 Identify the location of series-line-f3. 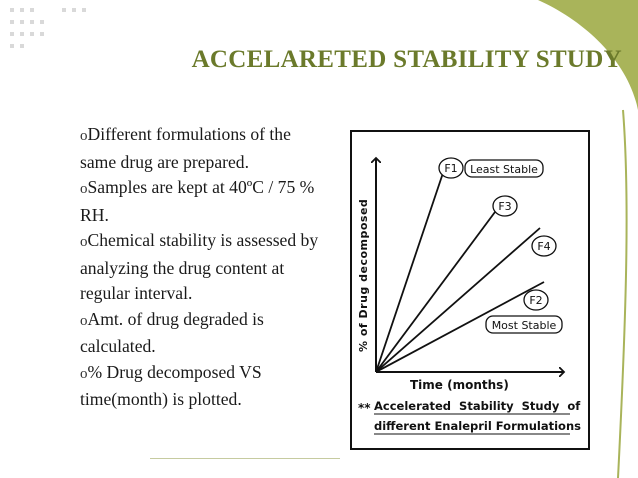
(435, 292).